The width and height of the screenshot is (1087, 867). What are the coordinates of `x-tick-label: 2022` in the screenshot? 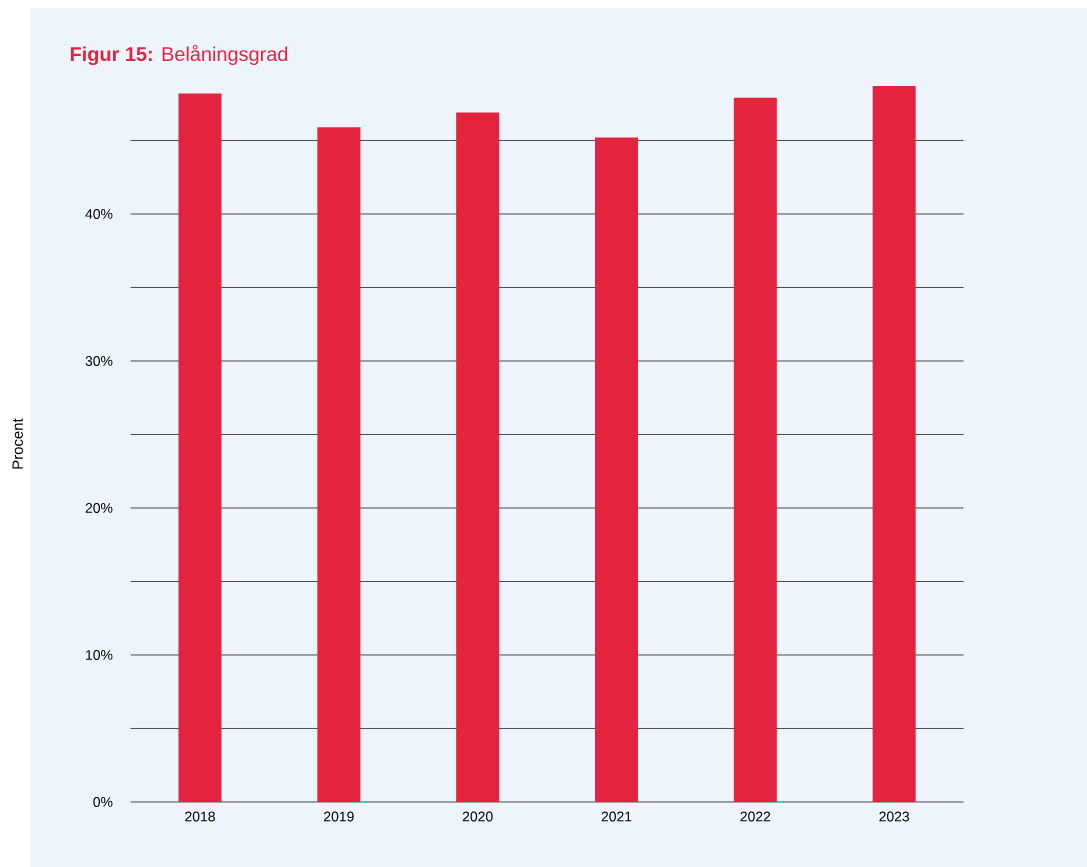 It's located at (755, 816).